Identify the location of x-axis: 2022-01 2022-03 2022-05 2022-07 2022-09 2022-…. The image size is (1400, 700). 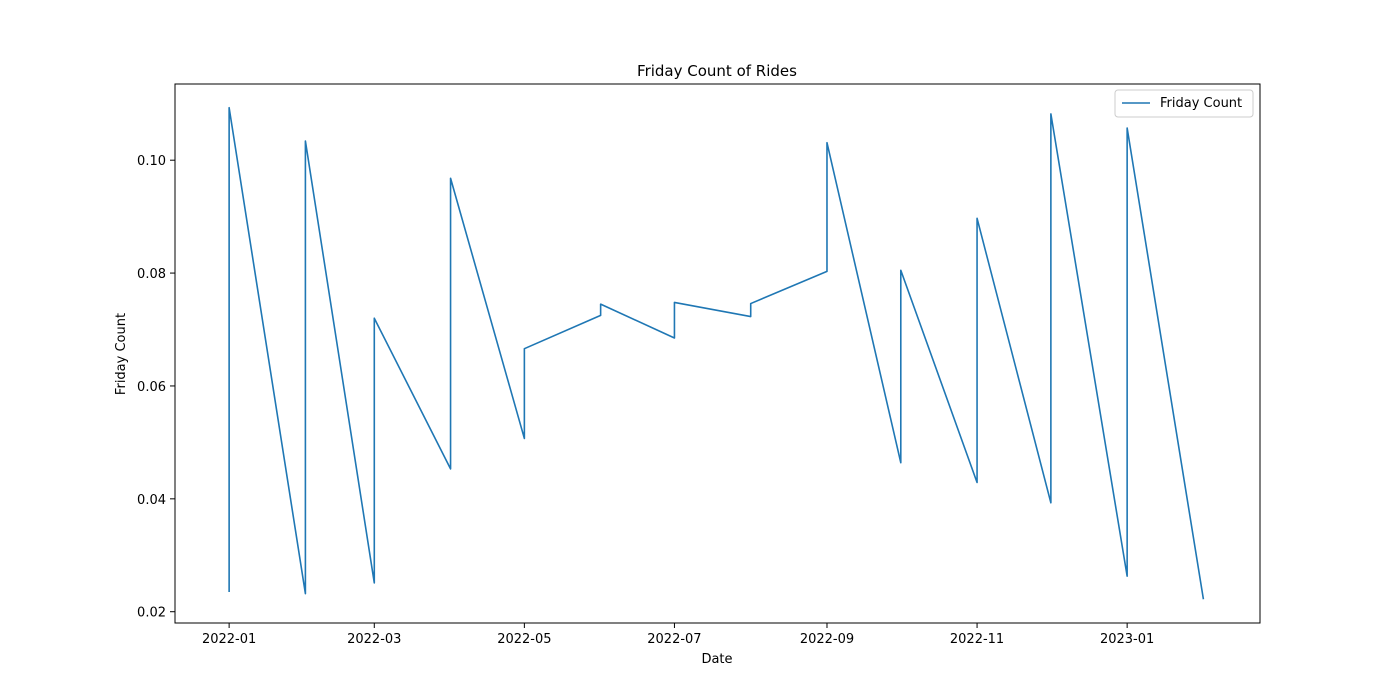
(678, 635).